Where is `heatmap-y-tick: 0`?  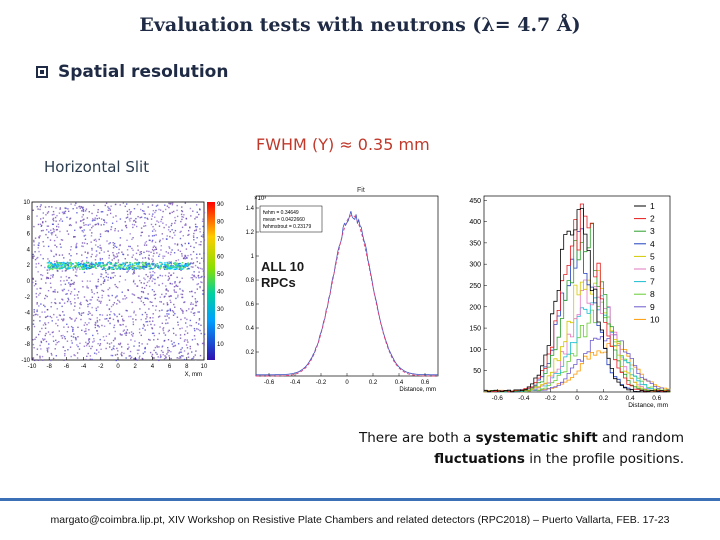 heatmap-y-tick: 0 is located at coordinates (29, 282).